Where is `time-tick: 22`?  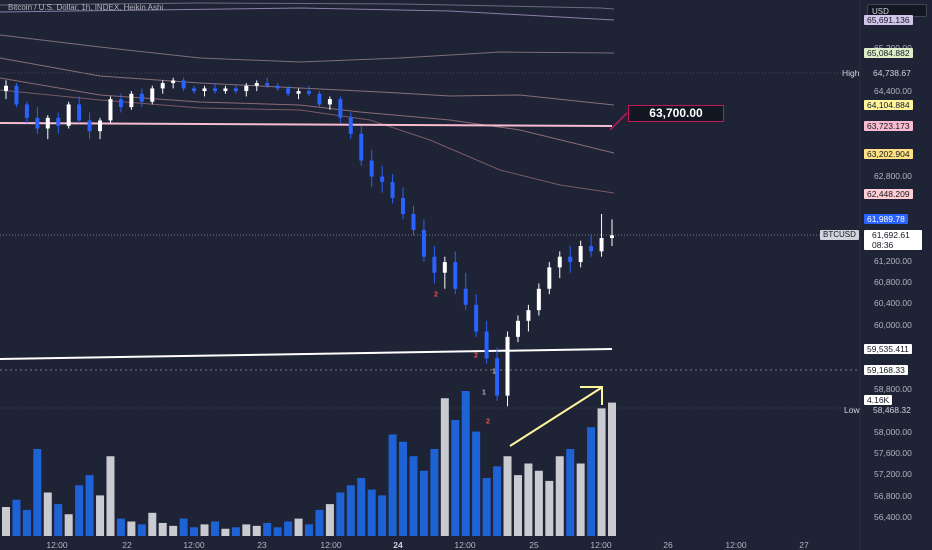 time-tick: 22 is located at coordinates (127, 545).